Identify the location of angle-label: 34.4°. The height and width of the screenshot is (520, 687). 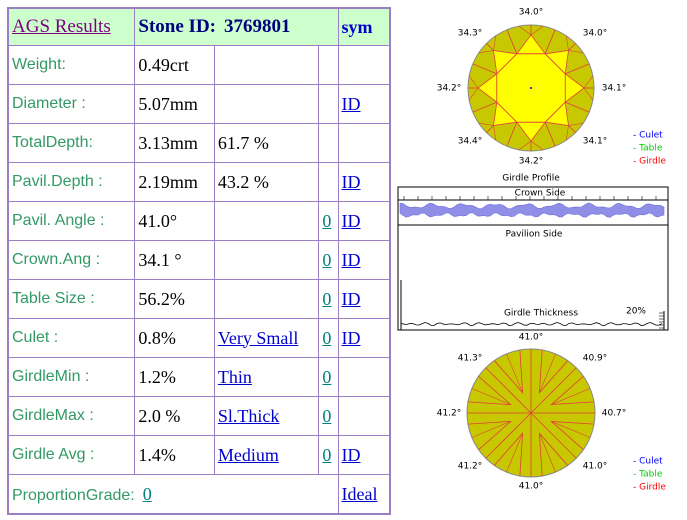
(470, 142).